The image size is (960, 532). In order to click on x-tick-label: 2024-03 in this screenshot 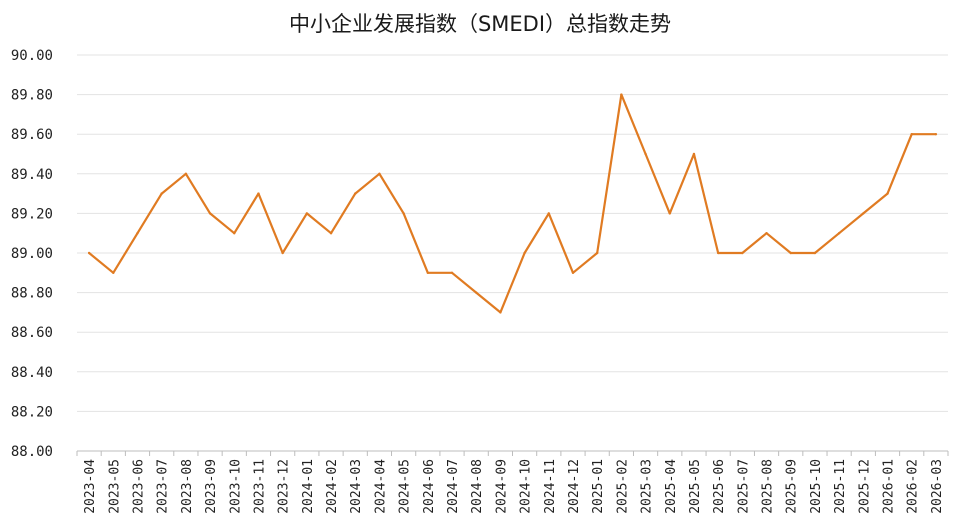, I will do `click(356, 486)`.